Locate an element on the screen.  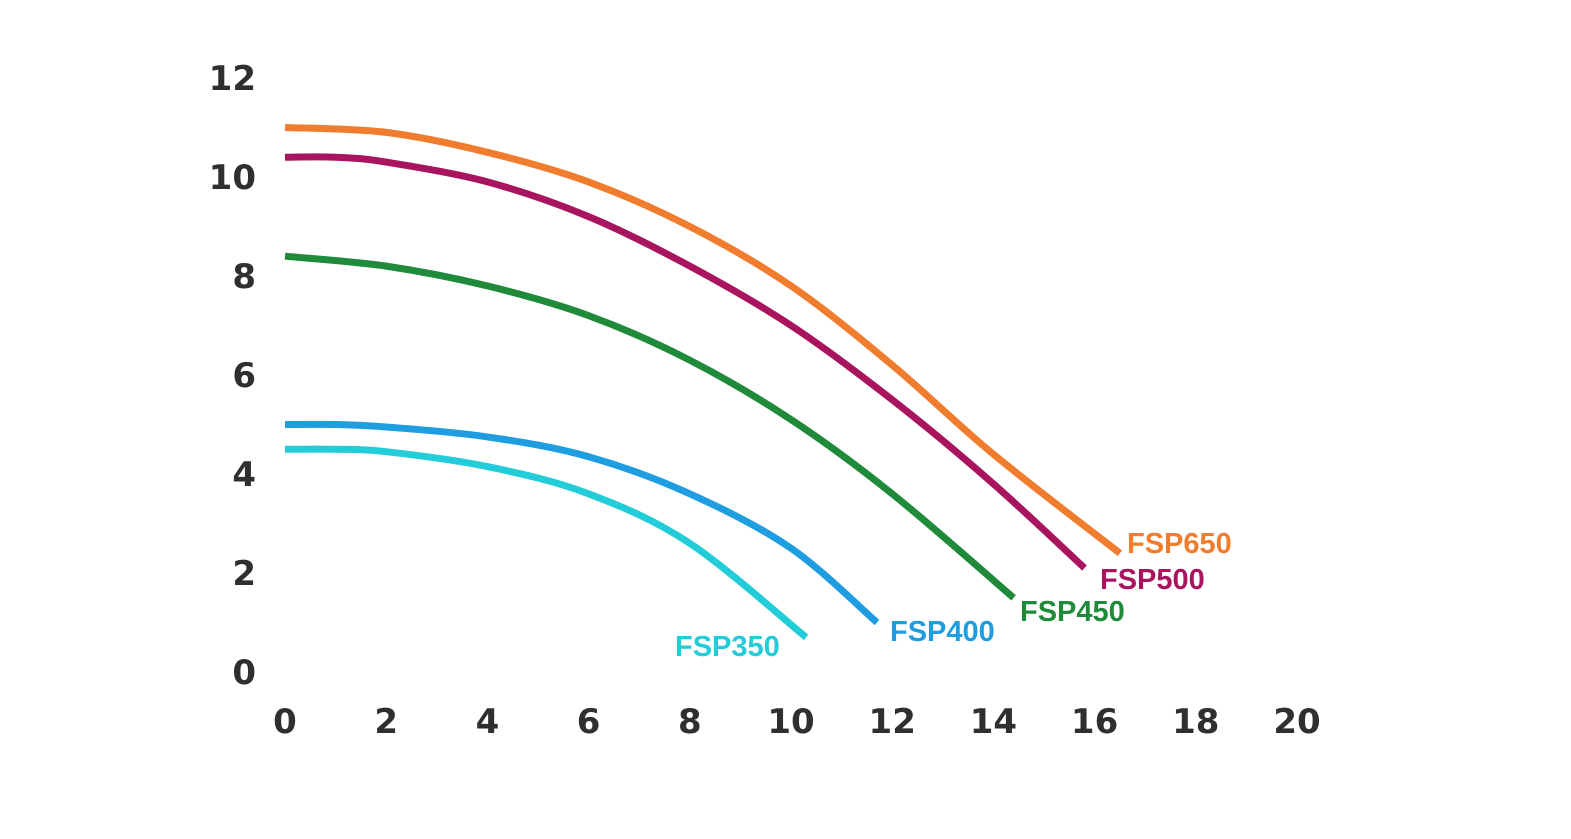
y-tick-label: 4 is located at coordinates (244, 475).